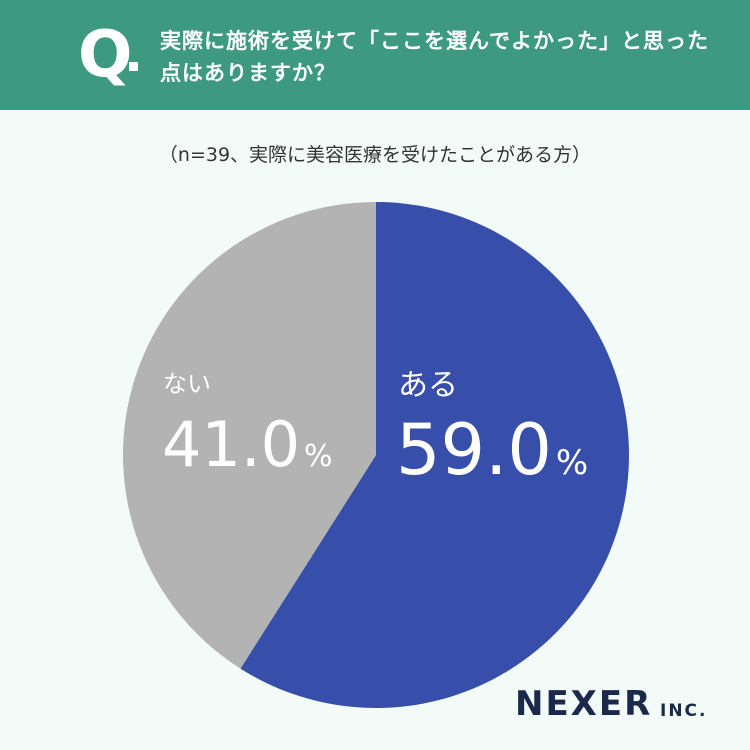 This screenshot has height=750, width=750. Describe the element at coordinates (684, 711) in the screenshot. I see `company-logo-suffix: INC.` at that location.